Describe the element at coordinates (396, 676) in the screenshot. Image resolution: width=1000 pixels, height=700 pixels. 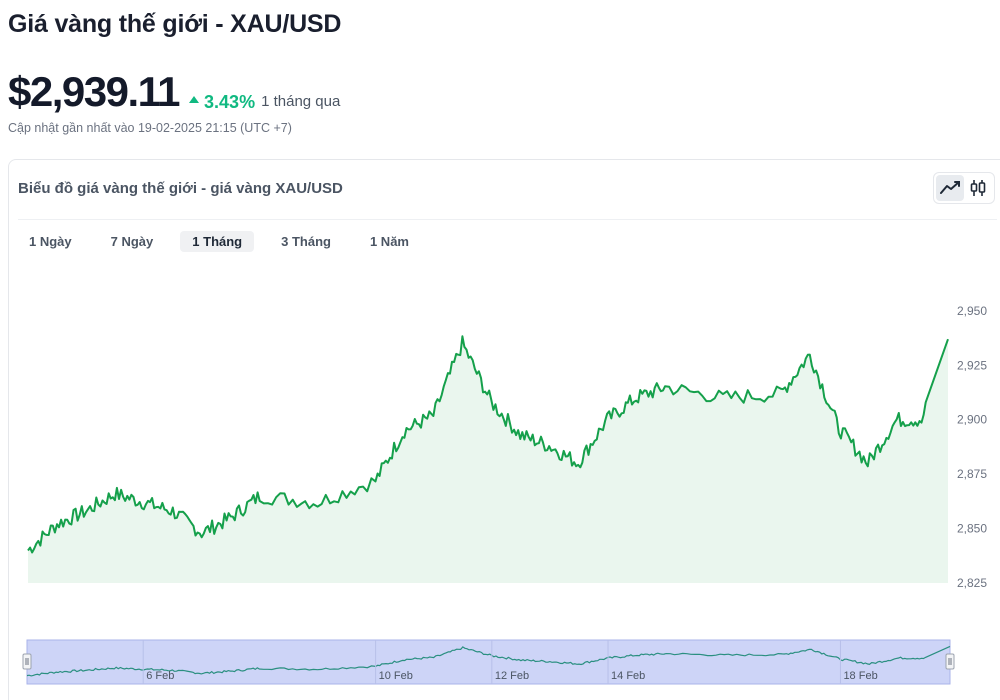
I see `navigator-date-label: 10 Feb` at that location.